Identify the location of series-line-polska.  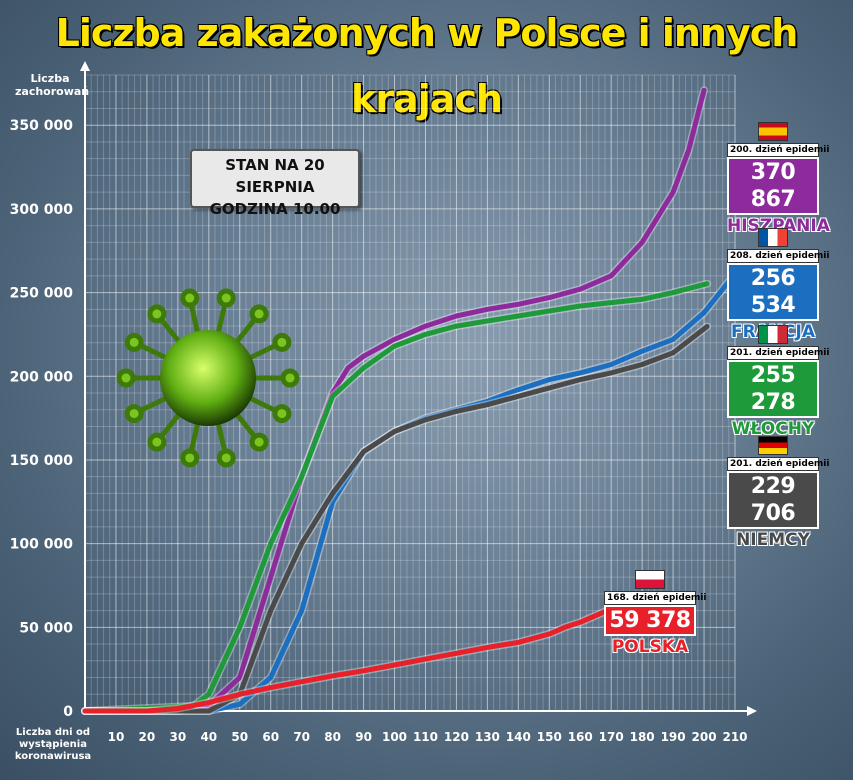
(345, 661).